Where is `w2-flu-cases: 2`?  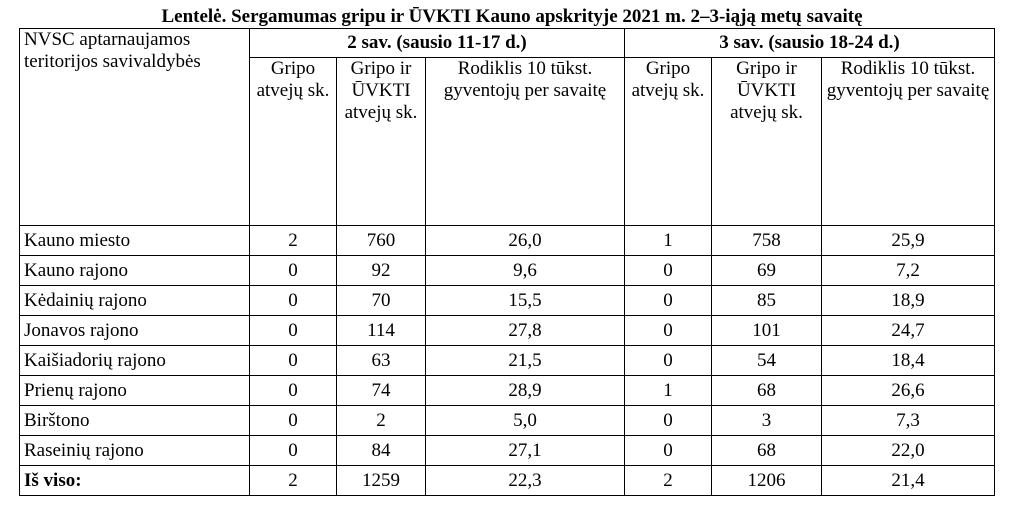
w2-flu-cases: 2 is located at coordinates (293, 240).